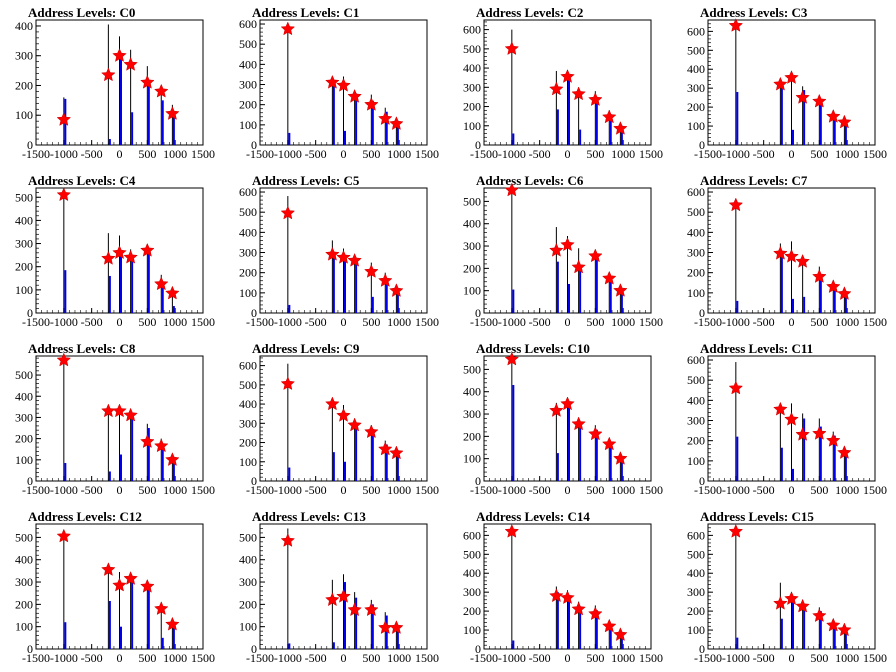  I want to click on chart-title: Address Levels: C8, so click(82, 348).